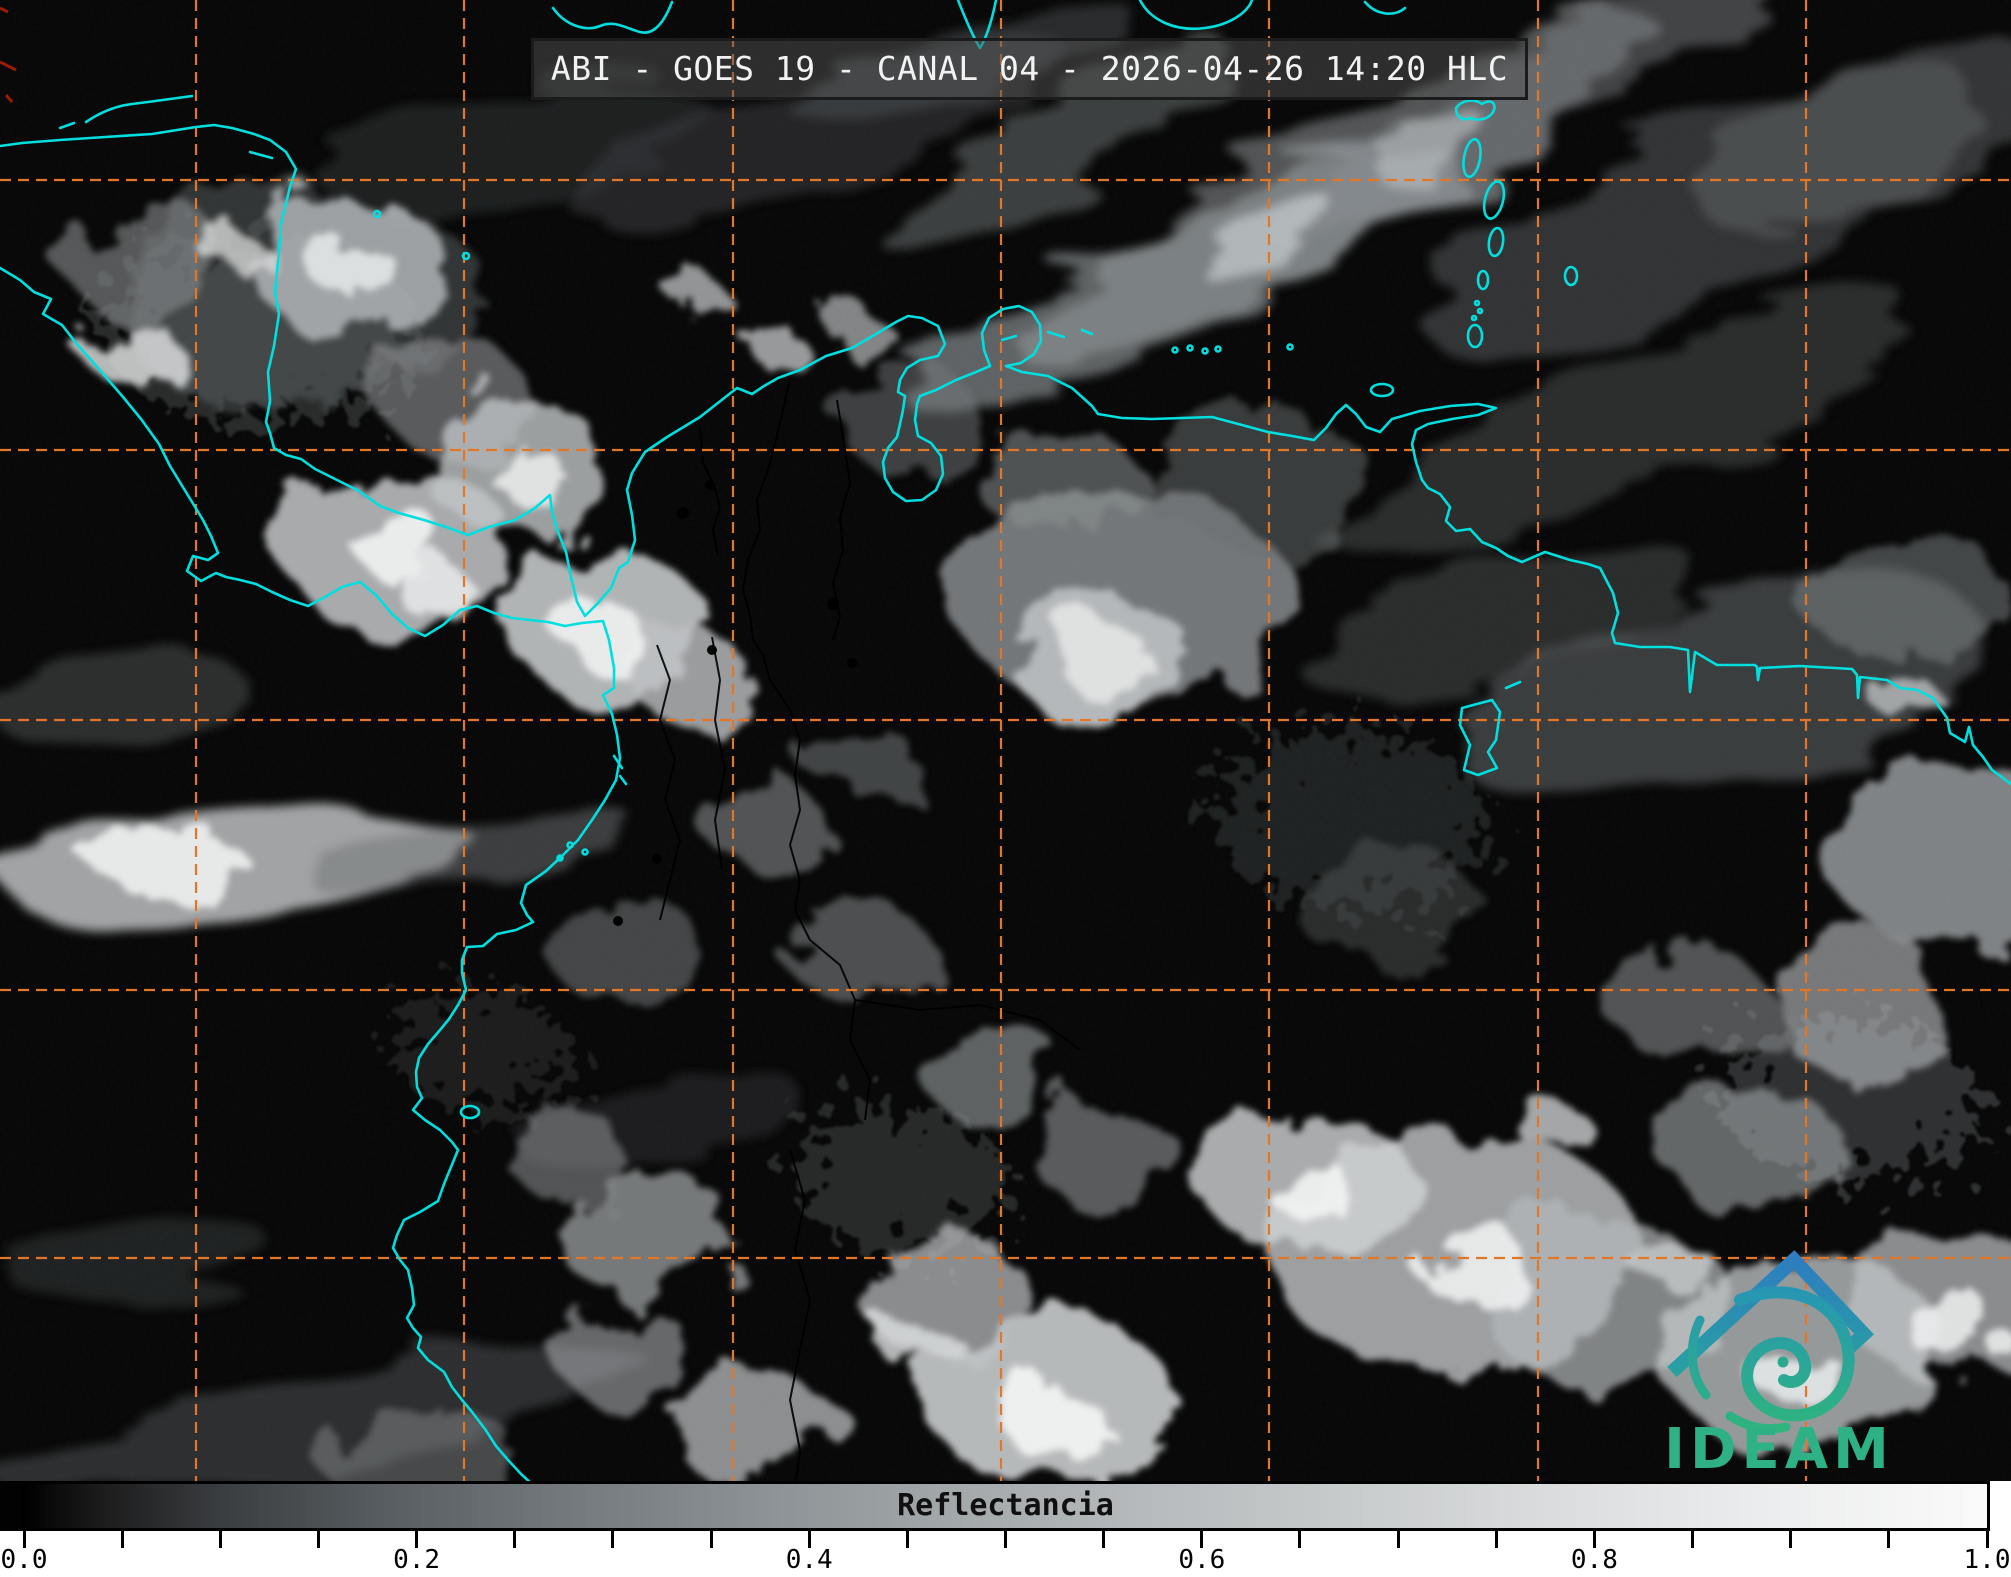  I want to click on colorbar-tick-label: 0.8, so click(1594, 1560).